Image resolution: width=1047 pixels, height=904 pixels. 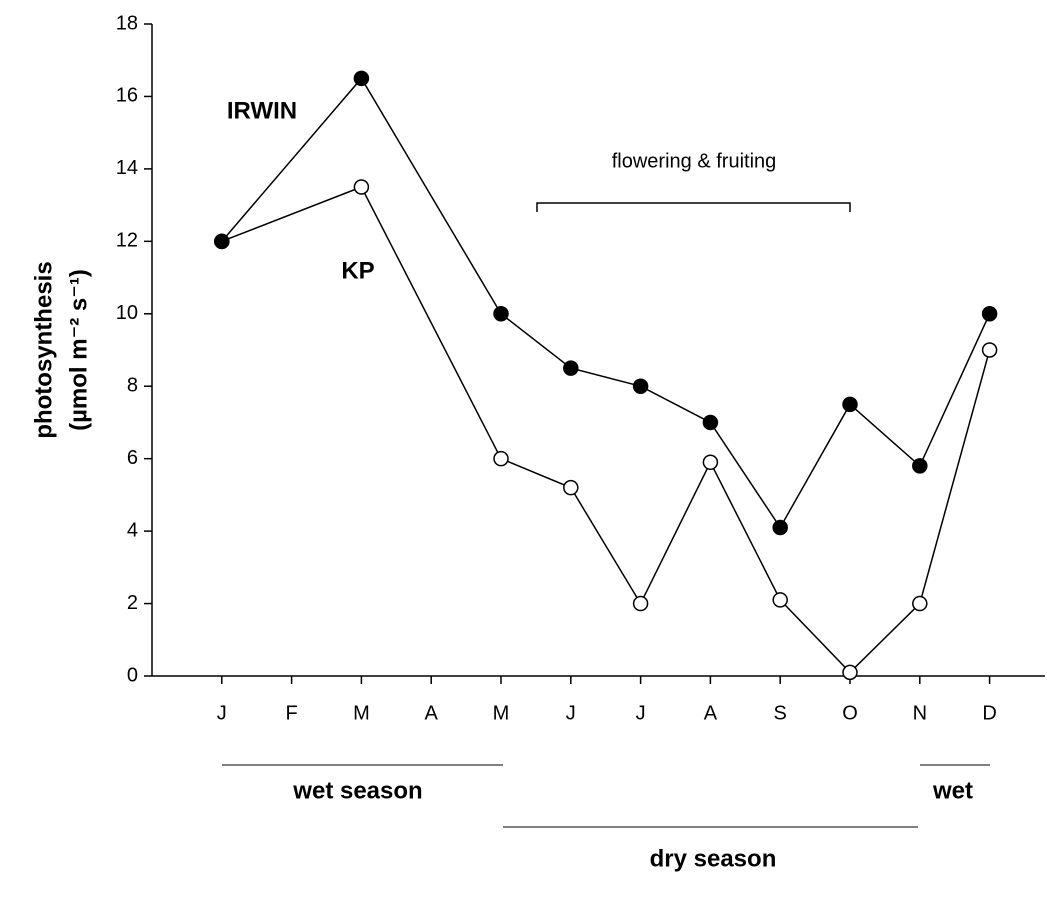 What do you see at coordinates (357, 270) in the screenshot?
I see `series-label: KP` at bounding box center [357, 270].